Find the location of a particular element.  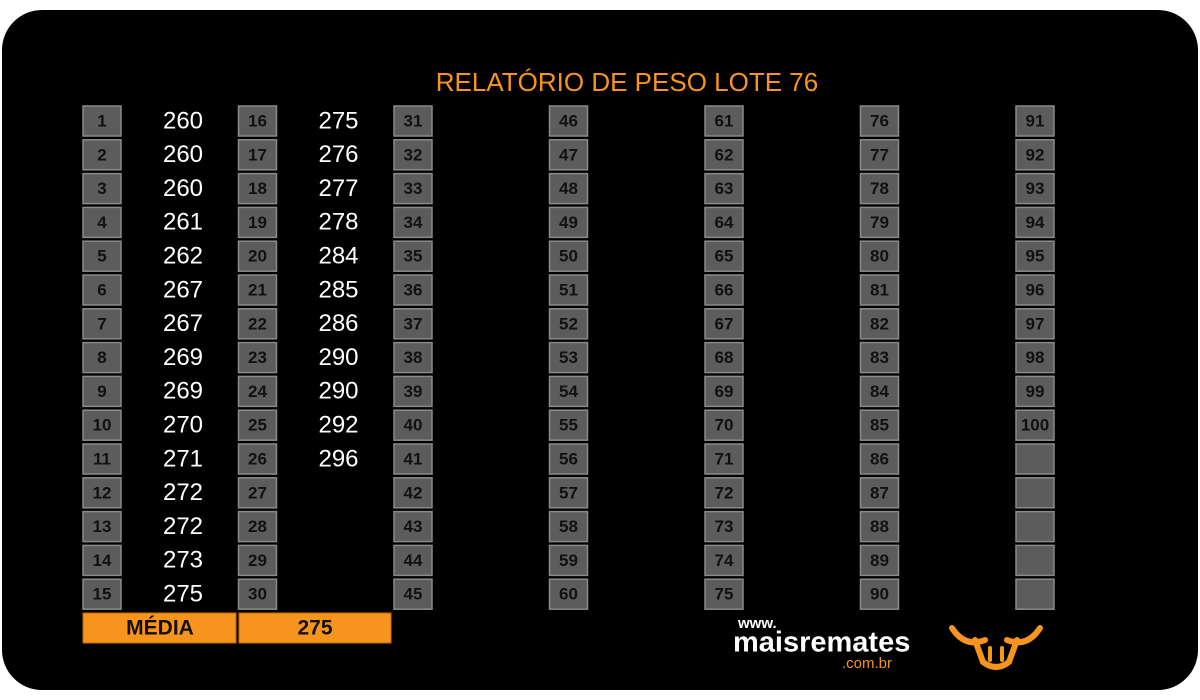

lot-number: 85 is located at coordinates (879, 425).